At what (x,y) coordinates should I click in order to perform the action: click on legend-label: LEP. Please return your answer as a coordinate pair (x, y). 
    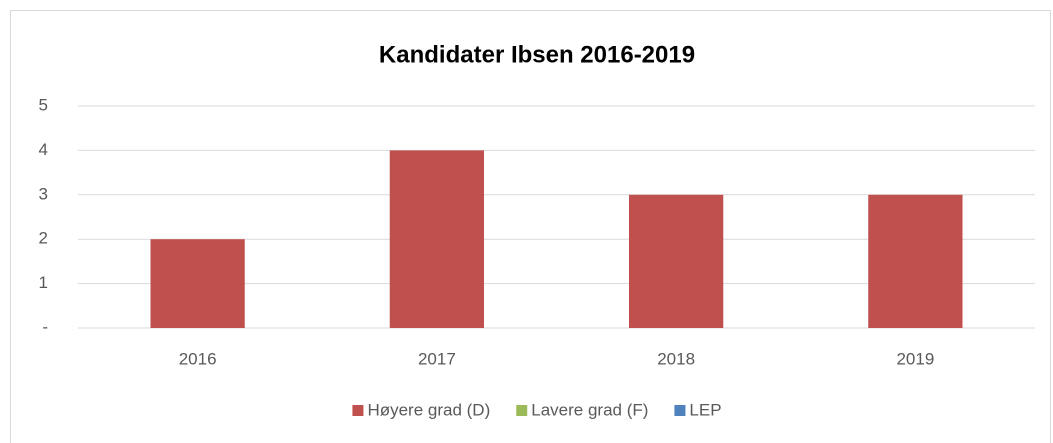
    Looking at the image, I should click on (705, 409).